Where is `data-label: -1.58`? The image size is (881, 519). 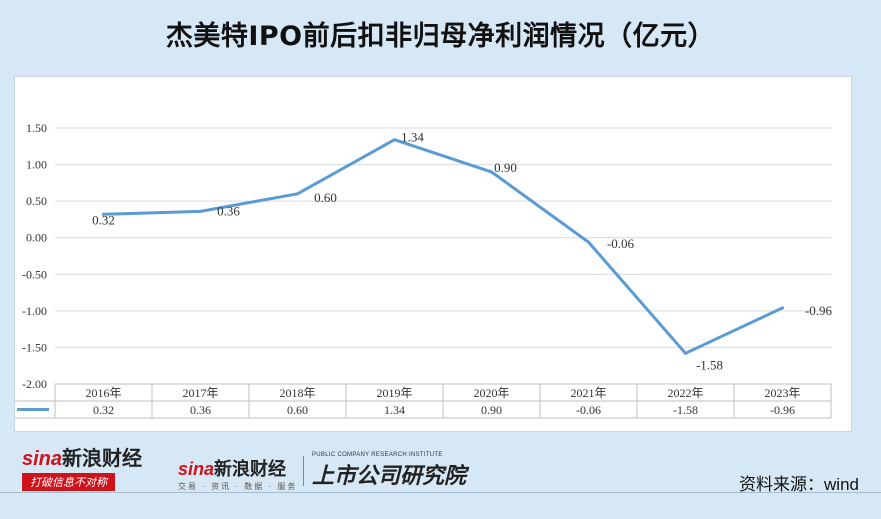
data-label: -1.58 is located at coordinates (709, 364).